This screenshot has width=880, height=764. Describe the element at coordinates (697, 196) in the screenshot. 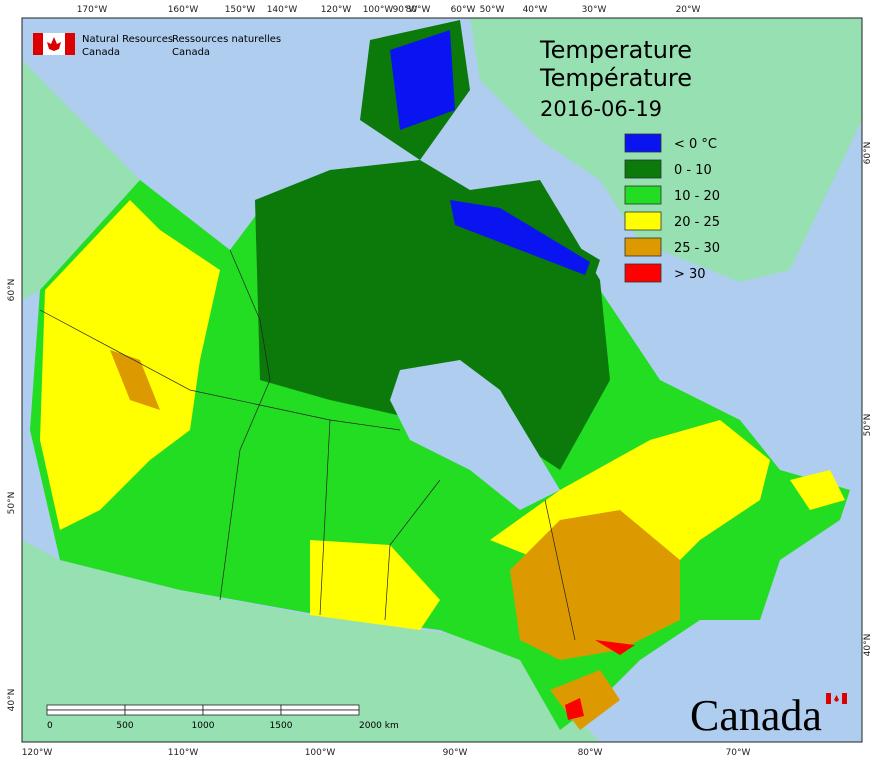

I see `legend-label: 10 - 20` at that location.